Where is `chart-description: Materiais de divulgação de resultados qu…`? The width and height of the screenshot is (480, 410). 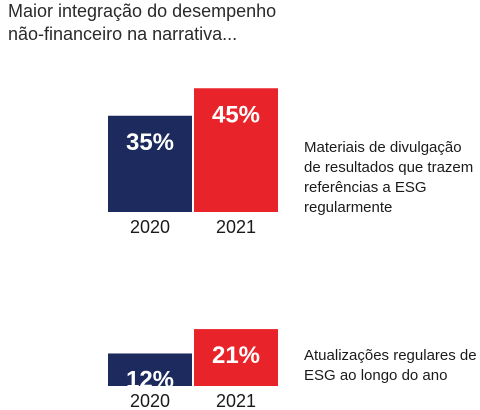 chart-description: Materiais de divulgação de resultados qu… is located at coordinates (389, 177).